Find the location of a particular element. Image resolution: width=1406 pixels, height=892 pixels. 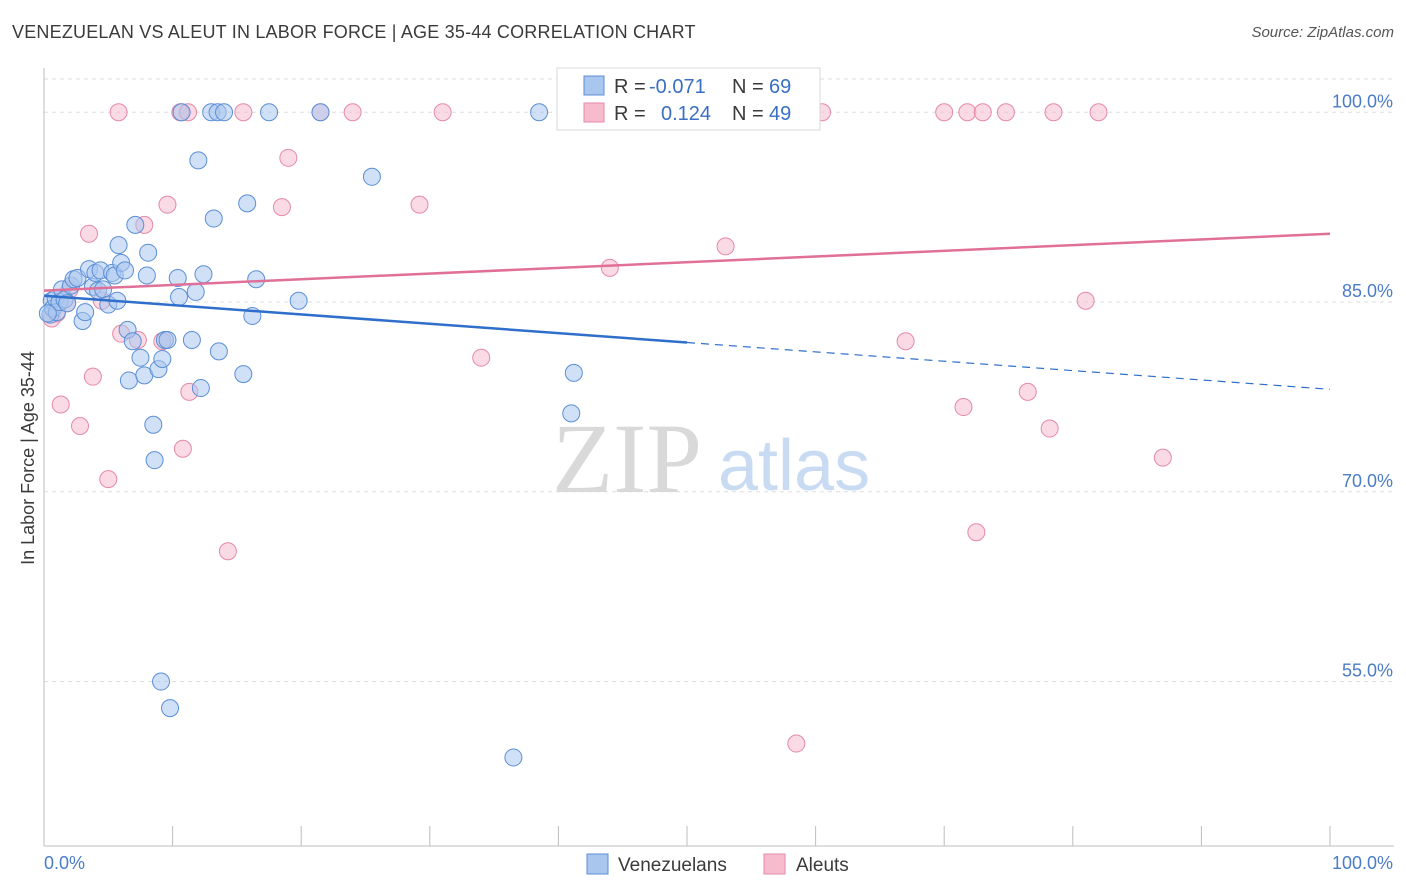

x-tick-labels: 0.0% 100.0% is located at coordinates (718, 863).